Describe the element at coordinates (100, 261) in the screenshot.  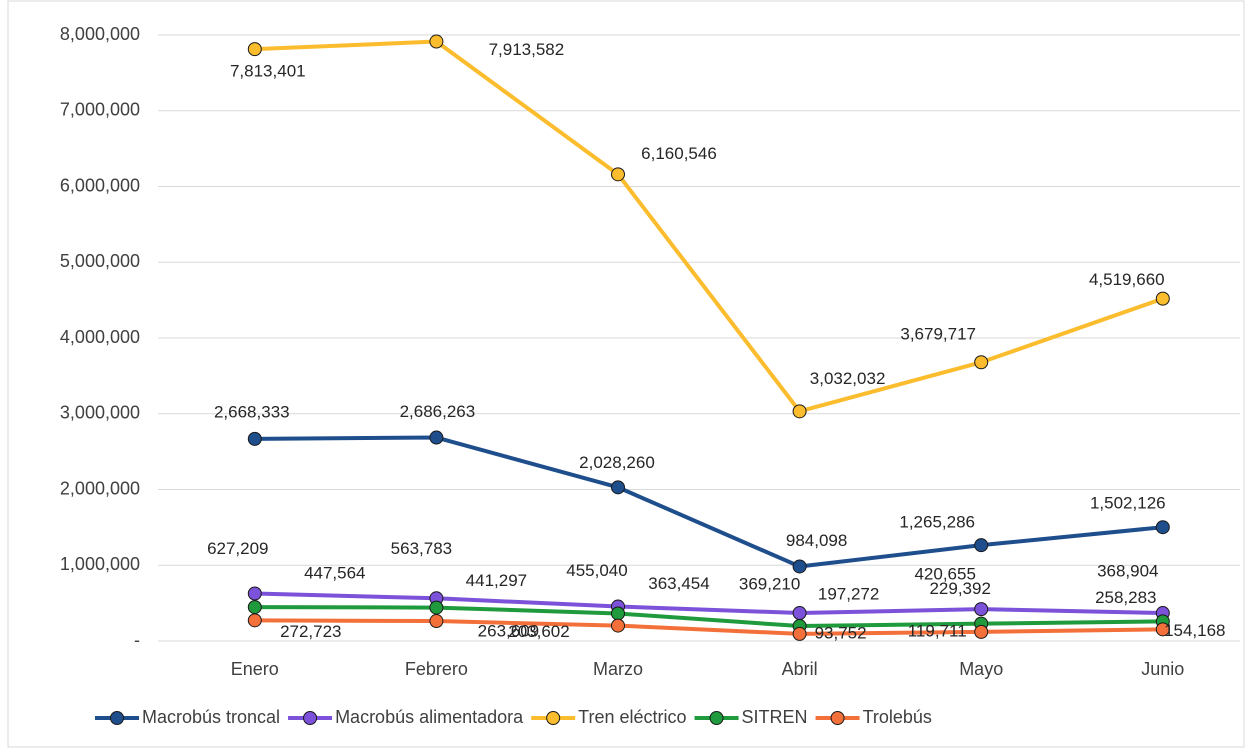
I see `y-tick-label: 5,000,000` at that location.